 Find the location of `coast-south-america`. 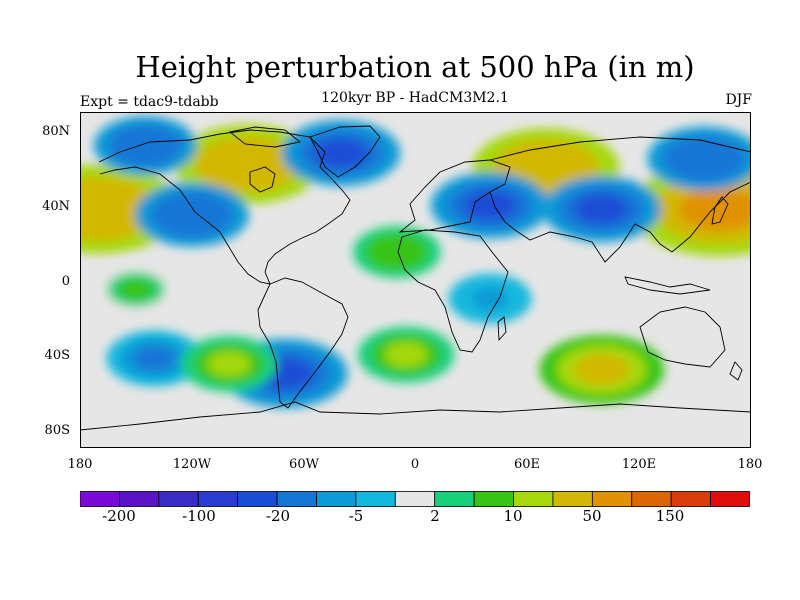

coast-south-america is located at coordinates (303, 343).